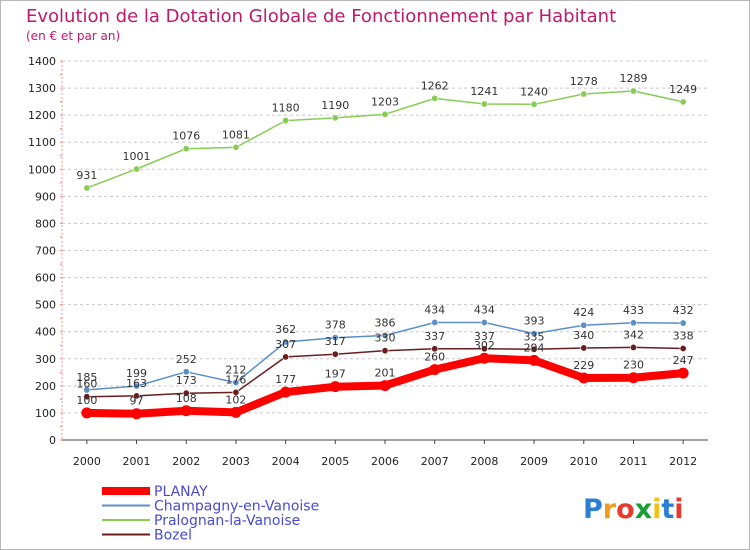 The image size is (750, 550). What do you see at coordinates (683, 461) in the screenshot?
I see `x-tick-label: 2012` at bounding box center [683, 461].